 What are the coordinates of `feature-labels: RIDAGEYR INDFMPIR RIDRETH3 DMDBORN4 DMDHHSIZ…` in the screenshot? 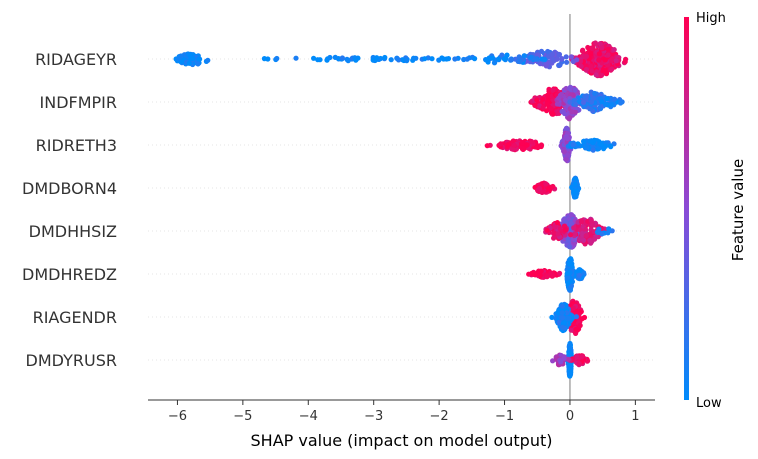 It's located at (69, 210).